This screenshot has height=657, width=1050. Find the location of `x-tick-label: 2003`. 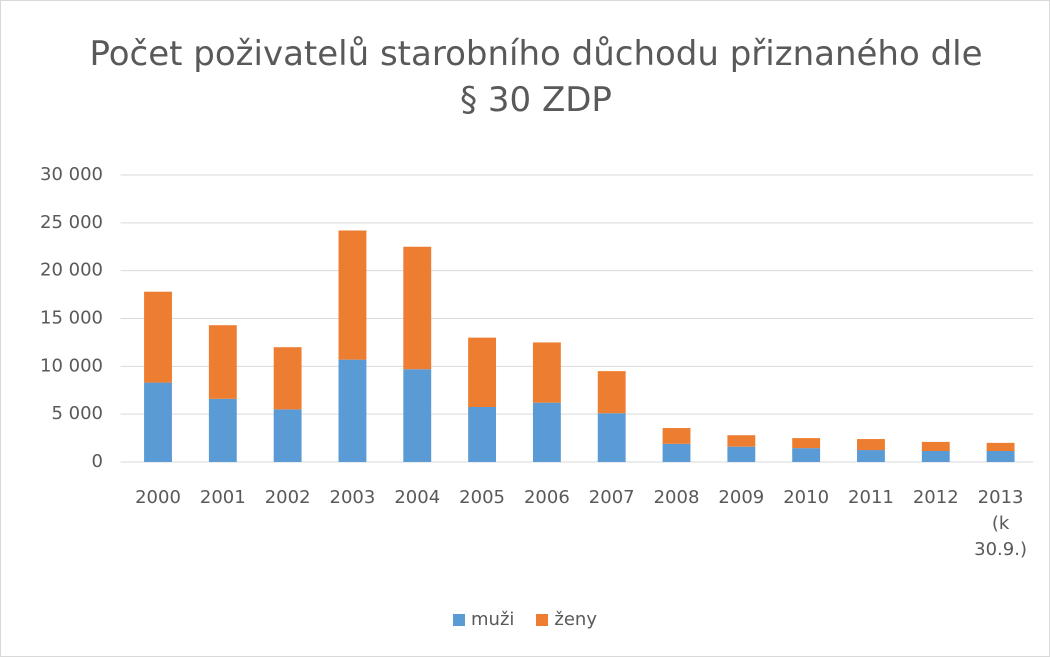

x-tick-label: 2003 is located at coordinates (352, 497).